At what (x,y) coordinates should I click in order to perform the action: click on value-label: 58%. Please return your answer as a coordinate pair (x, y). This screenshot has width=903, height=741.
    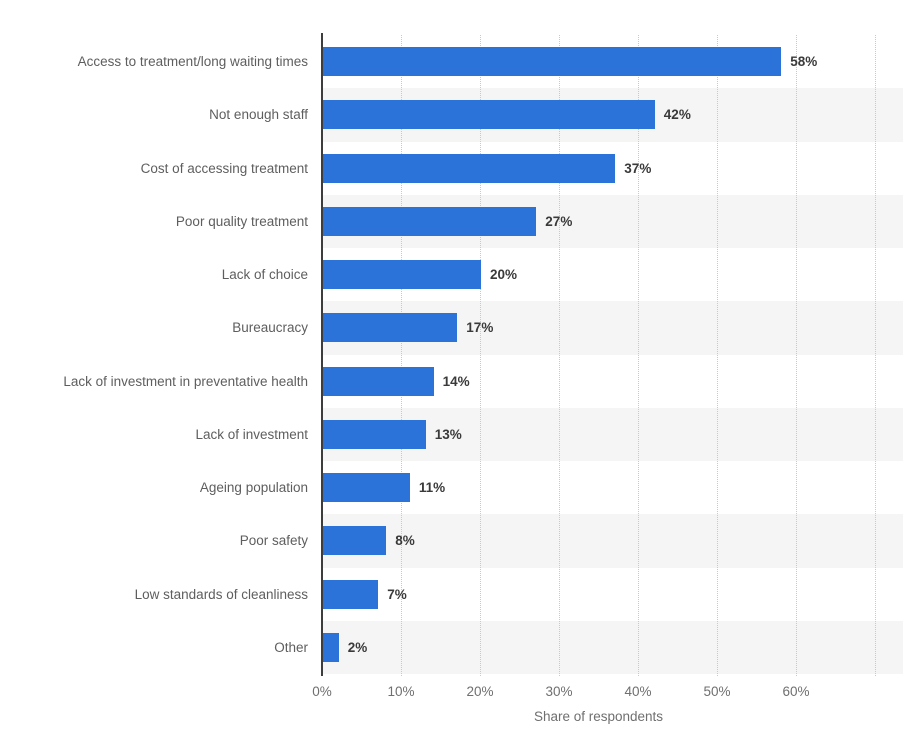
    Looking at the image, I should click on (804, 61).